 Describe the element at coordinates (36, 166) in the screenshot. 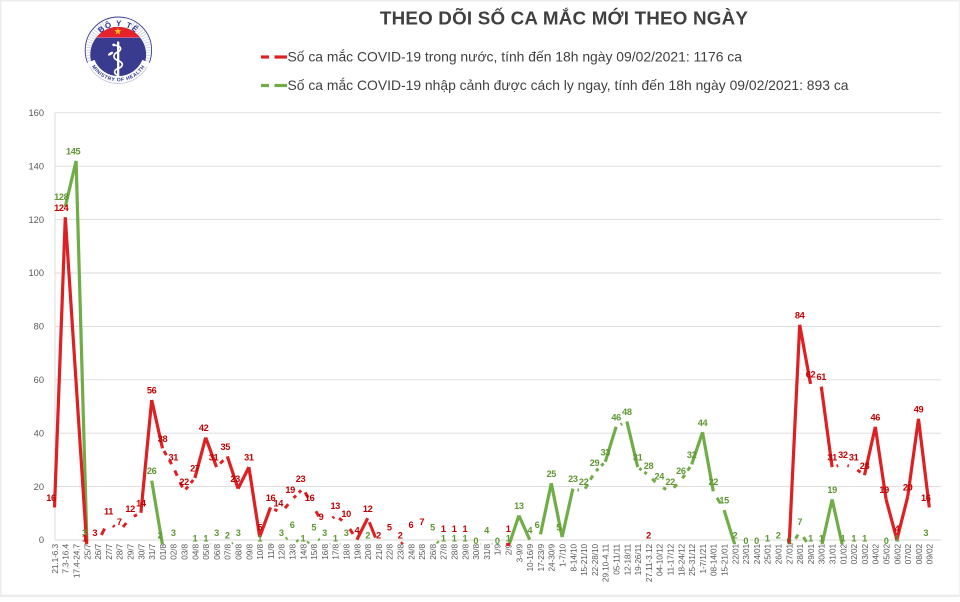

I see `svg-text: 140` at that location.